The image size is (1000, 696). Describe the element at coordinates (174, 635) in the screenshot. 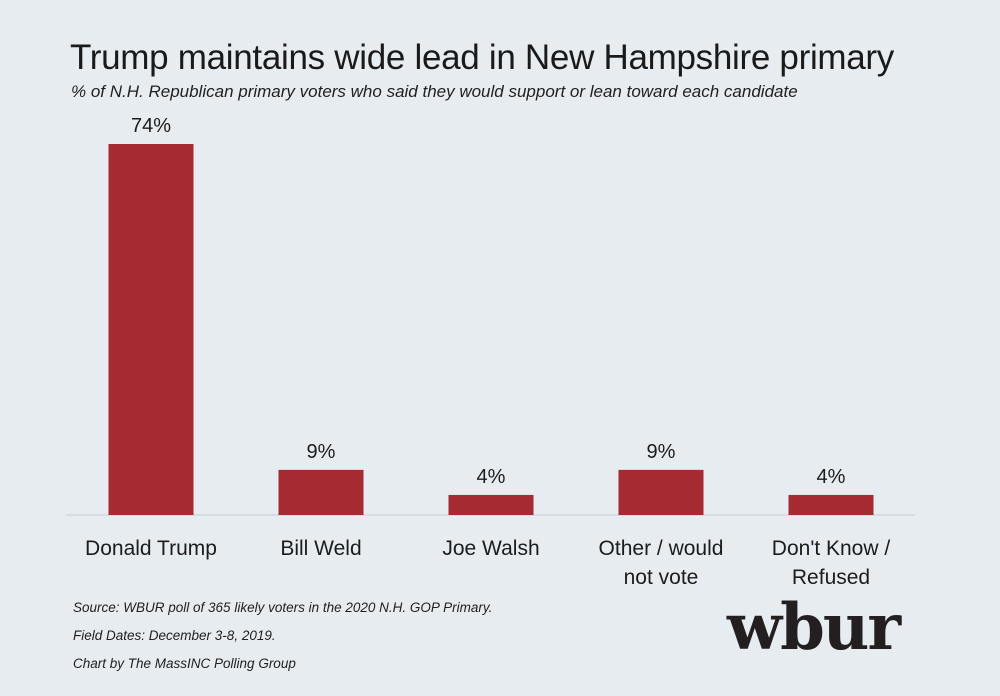

I see `field-dates-note: Field Dates: December 3-8, 2019.` at that location.